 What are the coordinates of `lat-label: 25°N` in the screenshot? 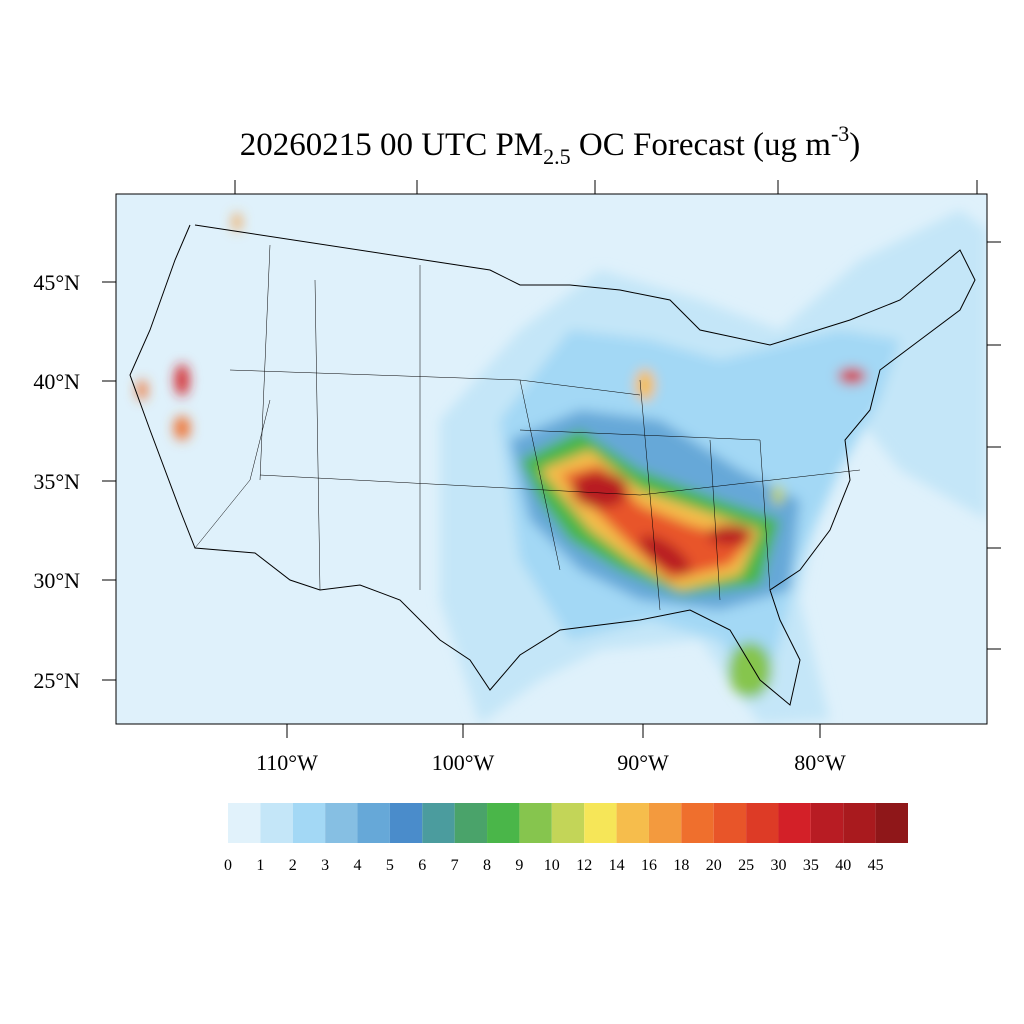 It's located at (56, 680).